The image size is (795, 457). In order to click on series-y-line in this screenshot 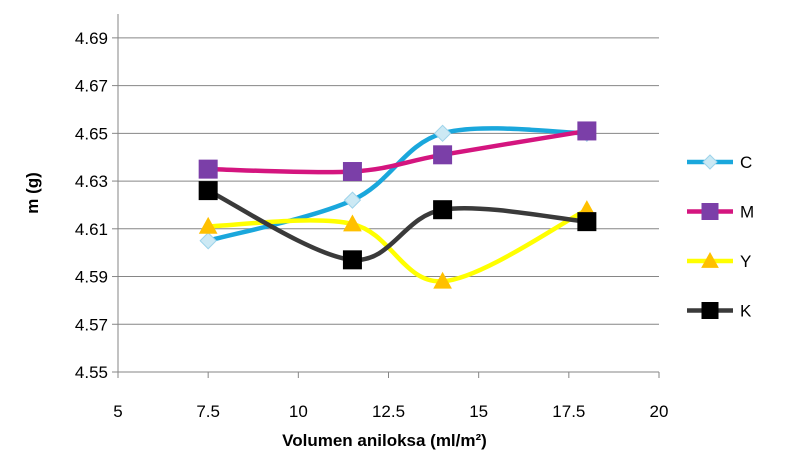, I will do `click(397, 245)`.